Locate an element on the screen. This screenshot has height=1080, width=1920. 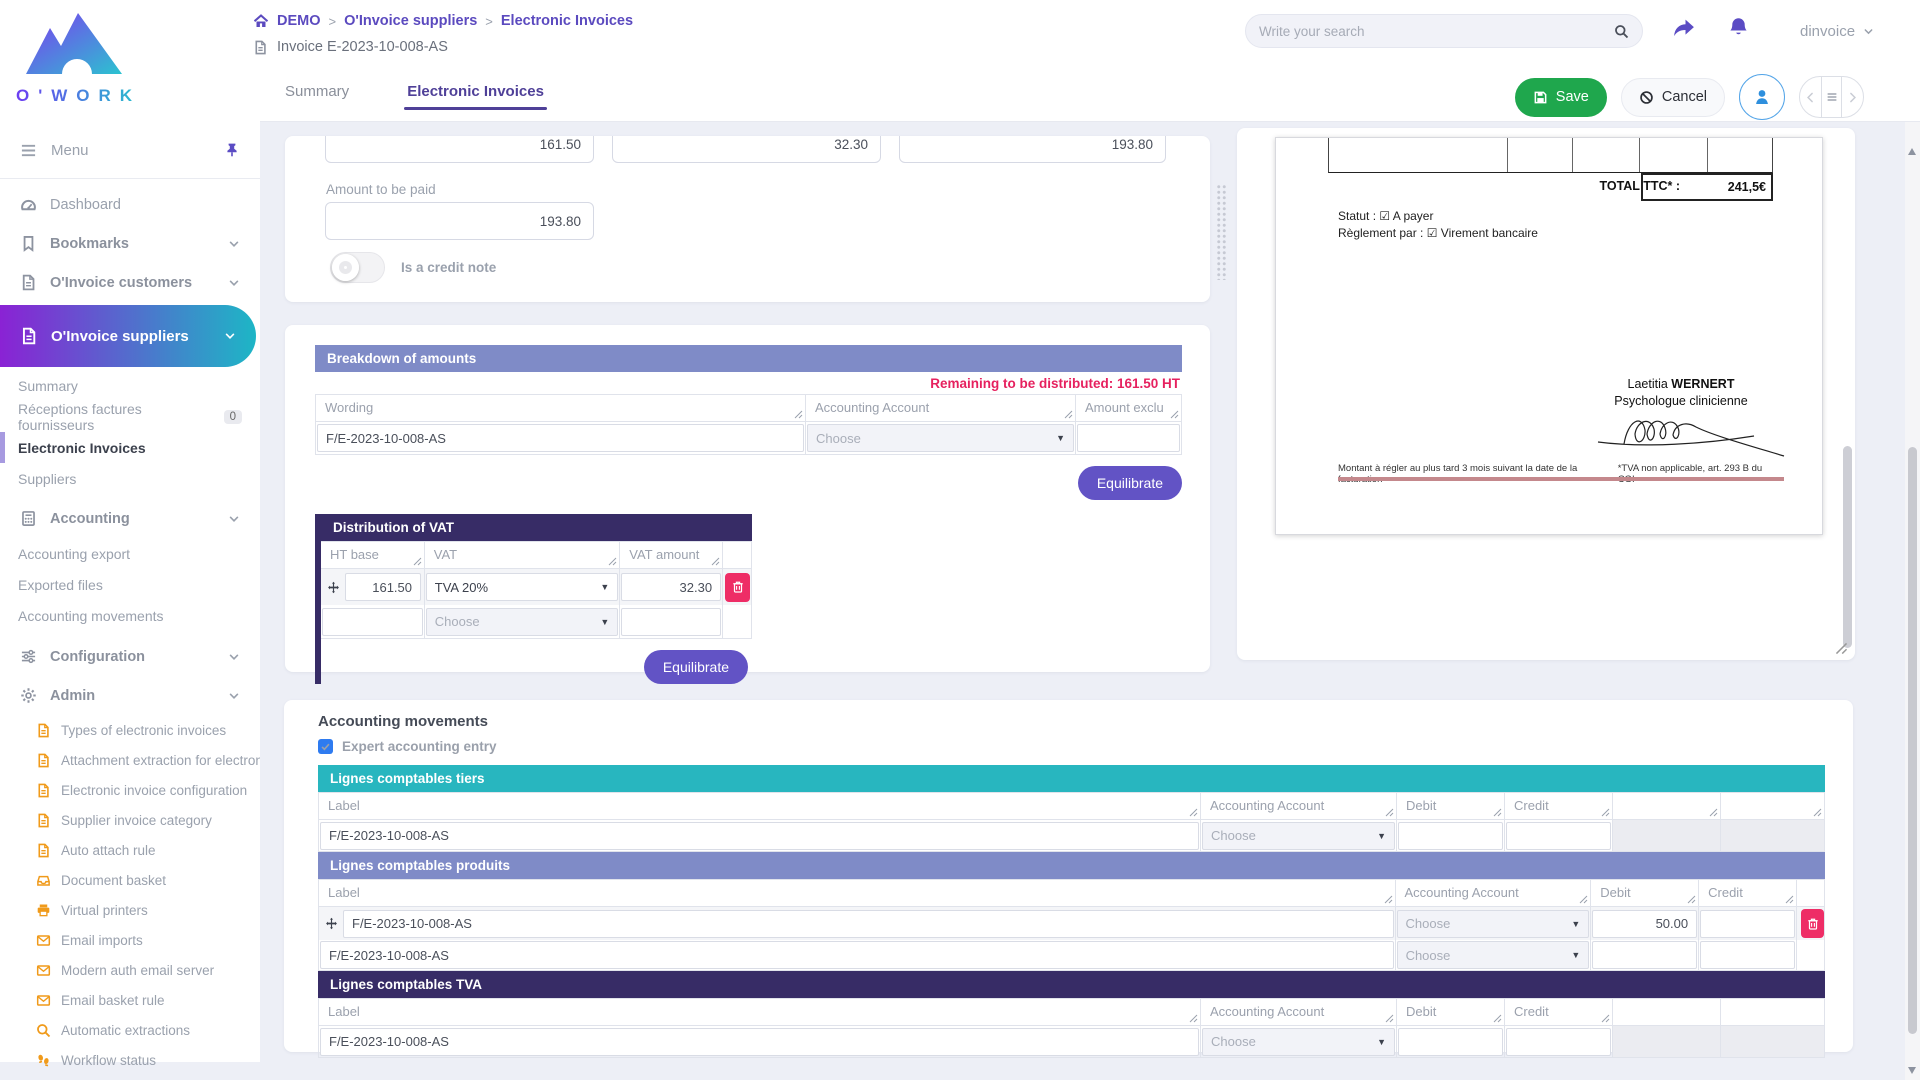
sidebar-item-configuration: Configuration is located at coordinates (130, 656).